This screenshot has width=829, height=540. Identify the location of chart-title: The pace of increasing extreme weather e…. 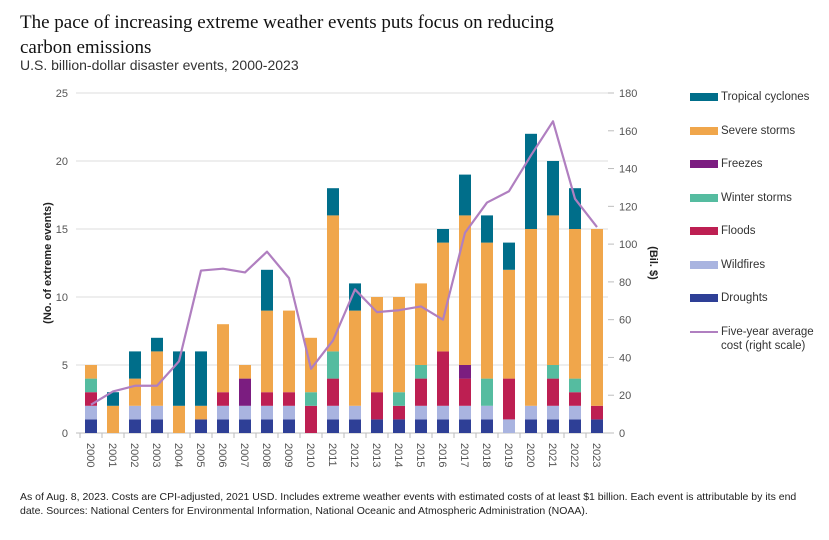
(287, 35).